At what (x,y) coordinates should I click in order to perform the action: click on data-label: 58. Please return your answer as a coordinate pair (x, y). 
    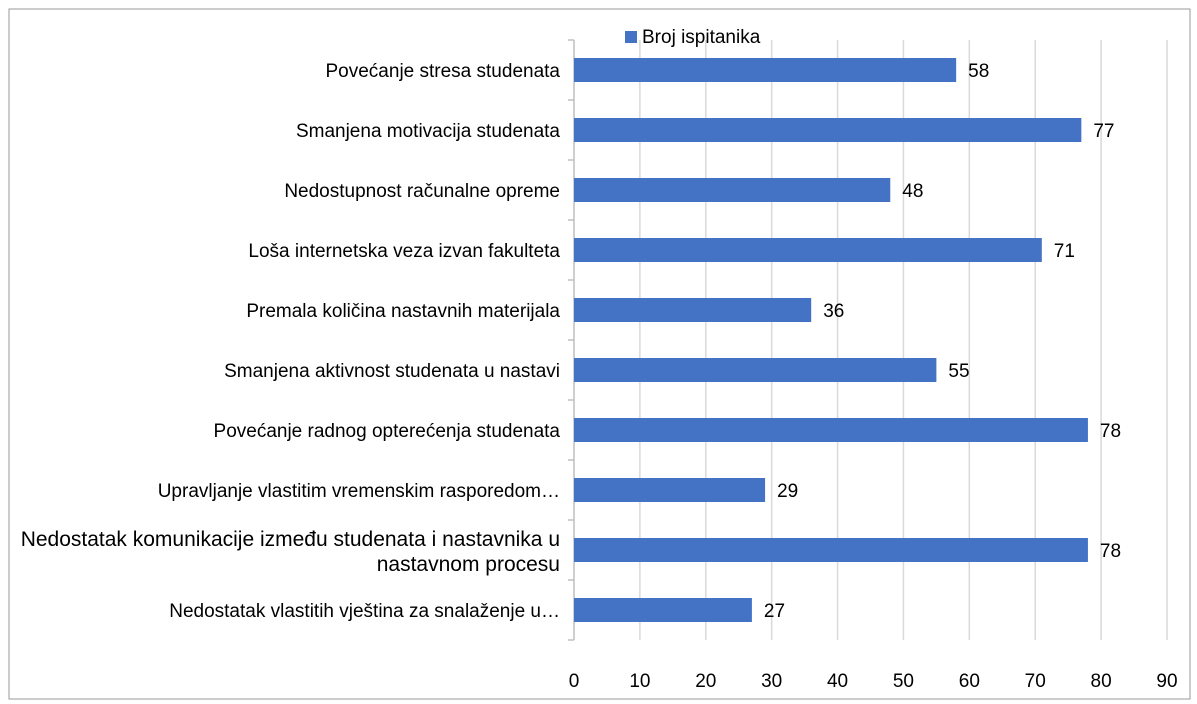
    Looking at the image, I should click on (978, 71).